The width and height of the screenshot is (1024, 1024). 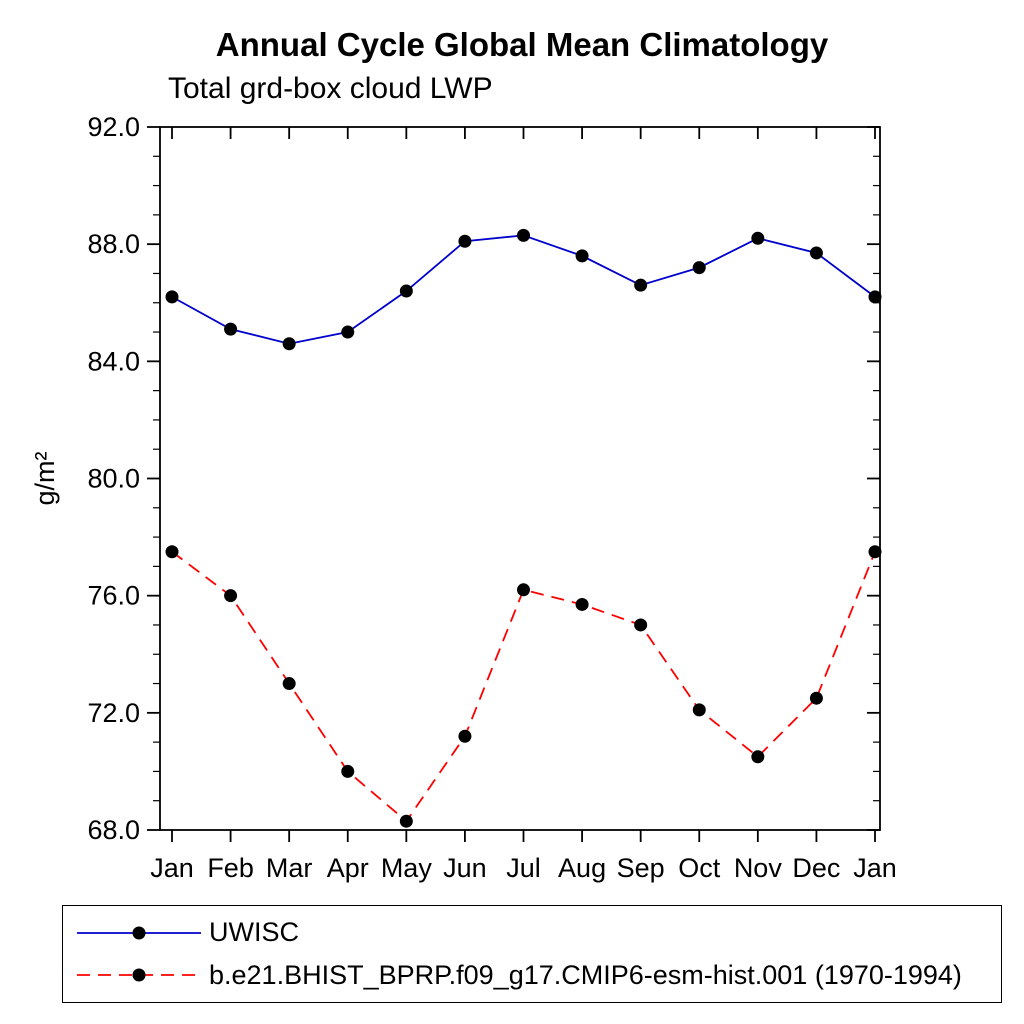 What do you see at coordinates (113, 361) in the screenshot?
I see `svg-text: 84.0` at bounding box center [113, 361].